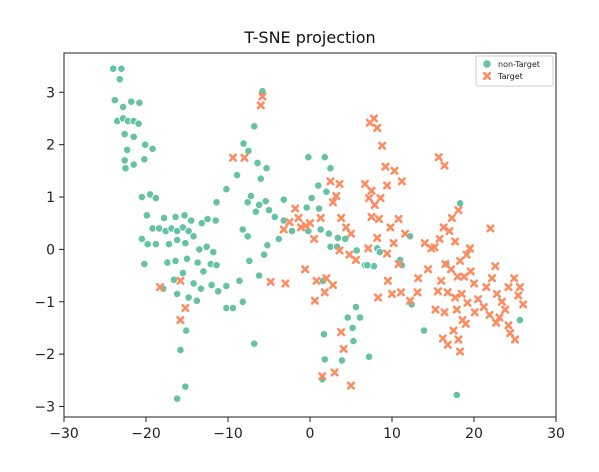 The height and width of the screenshot is (472, 599). Describe the element at coordinates (50, 198) in the screenshot. I see `y-tick-label: 1` at that location.